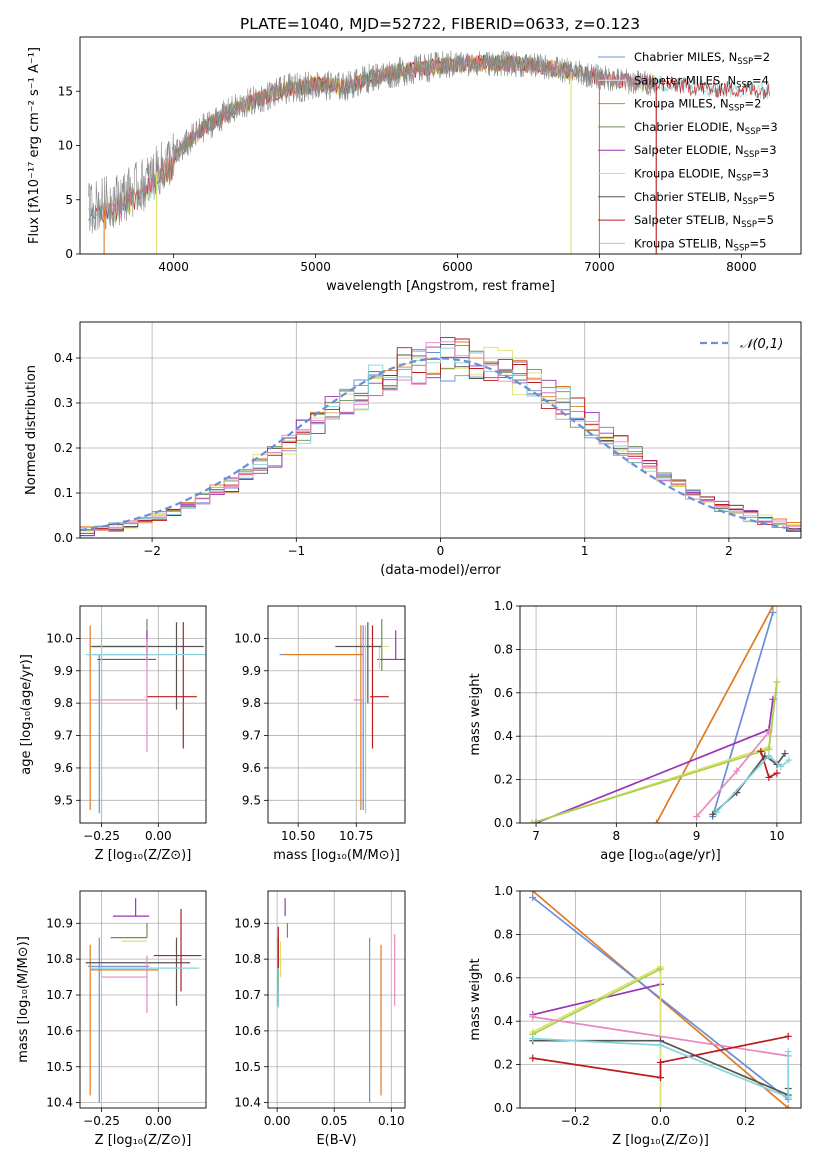 The image size is (819, 1170). What do you see at coordinates (23, 999) in the screenshot?
I see `mass_vs_Z-ylabel: mass [log₁₀(M/M⊙)]` at bounding box center [23, 999].